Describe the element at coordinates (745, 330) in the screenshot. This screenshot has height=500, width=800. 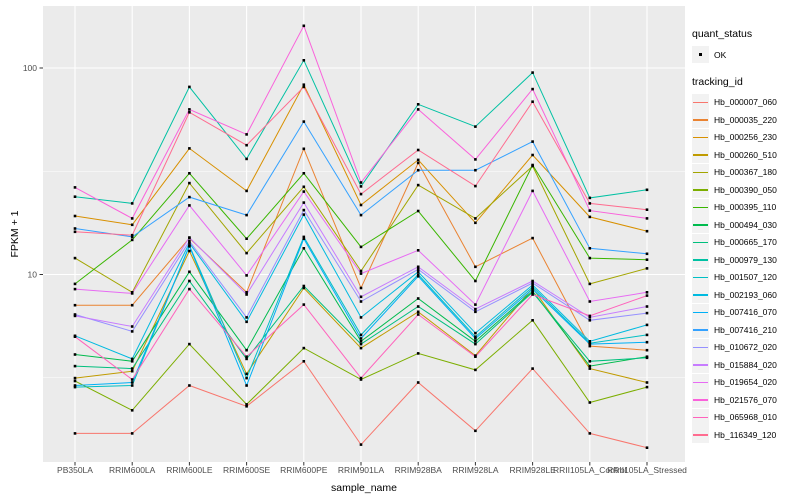
I see `legend-item: Hb_007416_210` at that location.